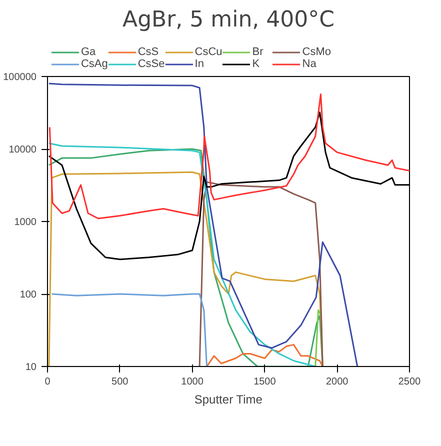  What do you see at coordinates (28, 295) in the screenshot?
I see `y-tick-label: 100` at bounding box center [28, 295].